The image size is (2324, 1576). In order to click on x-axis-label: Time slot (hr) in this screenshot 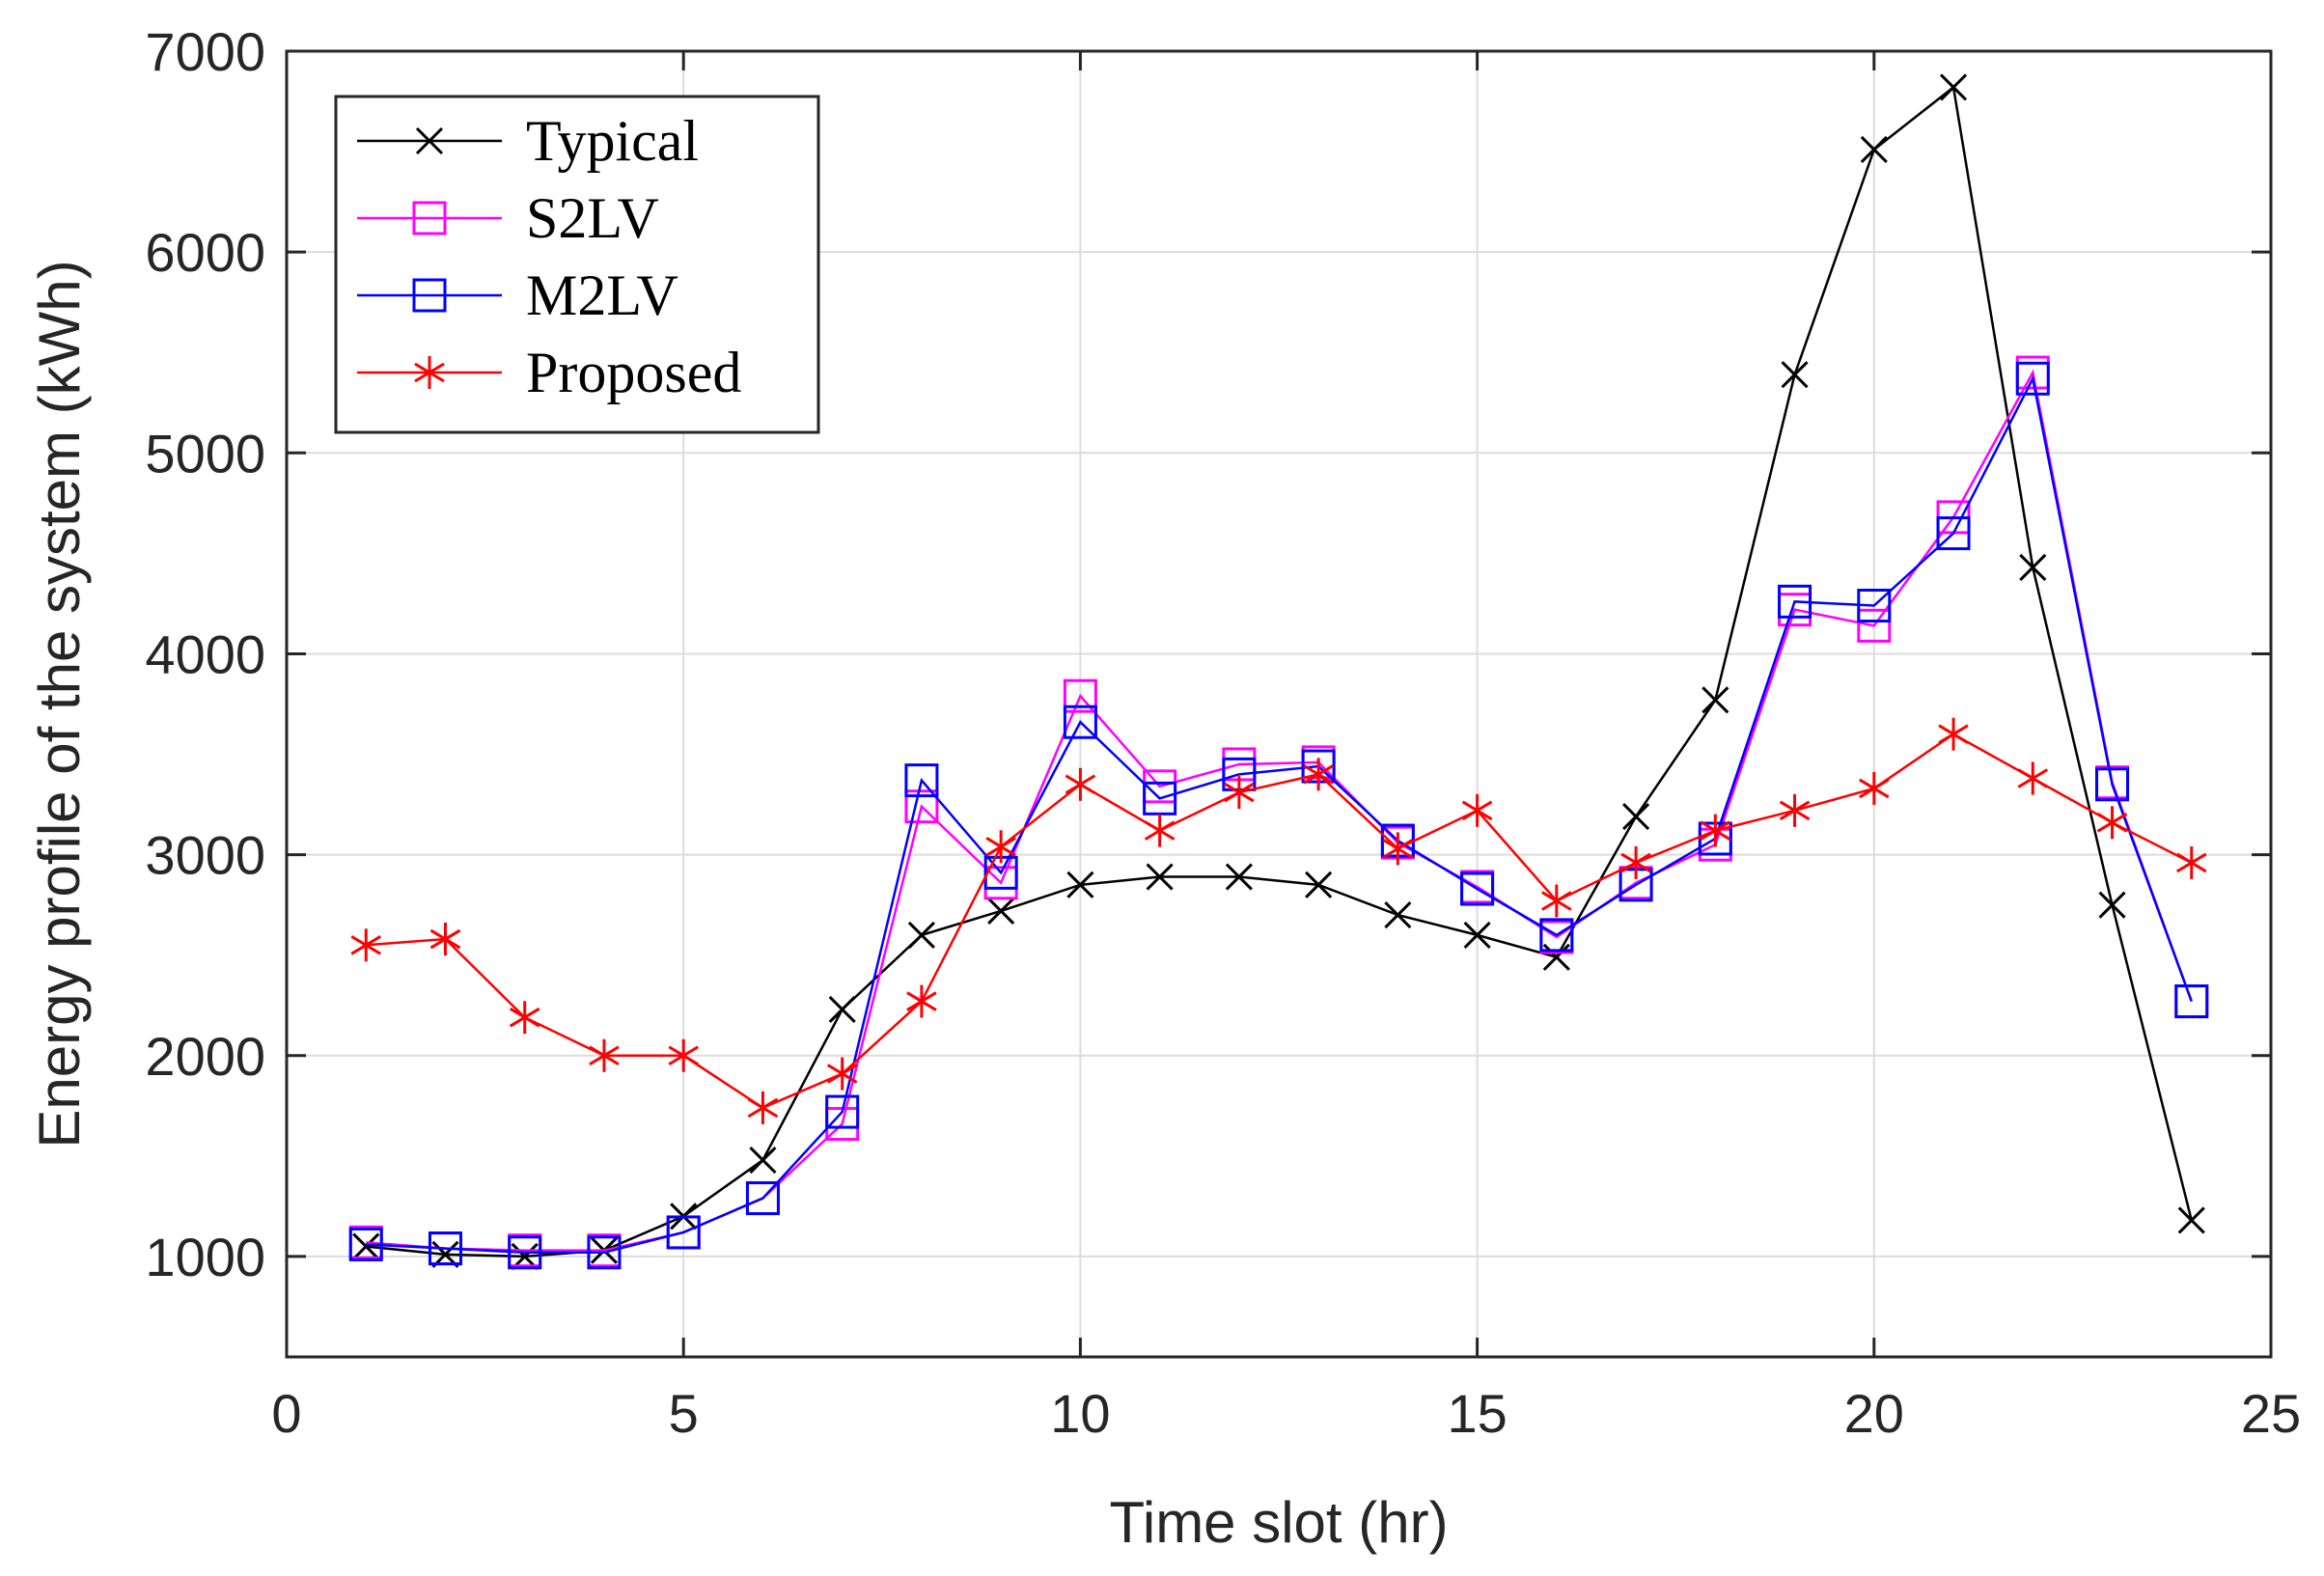, I will do `click(1279, 1522)`.